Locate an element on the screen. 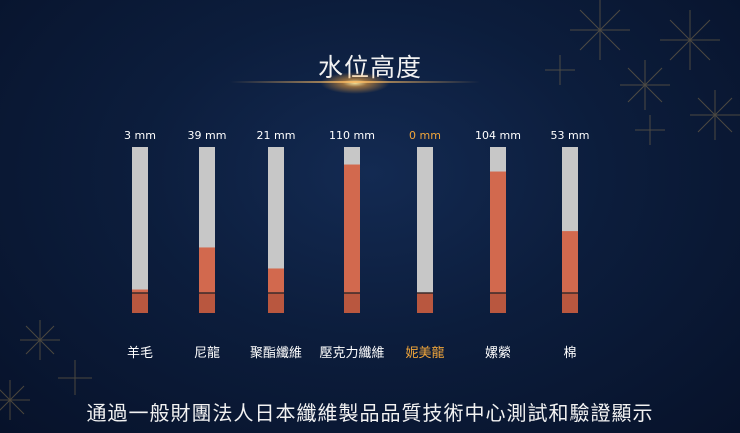 Image resolution: width=740 pixels, height=433 pixels. value-label-2: 39 mm is located at coordinates (207, 135).